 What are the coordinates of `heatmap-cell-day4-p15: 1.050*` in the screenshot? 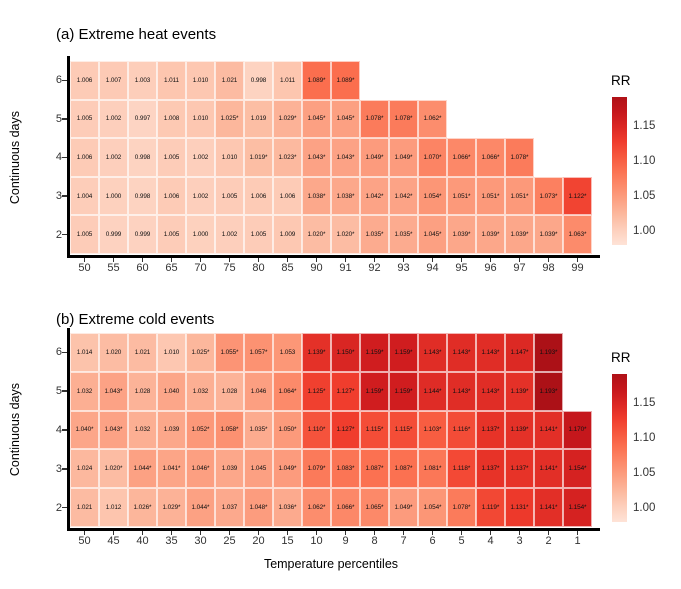 It's located at (287, 430).